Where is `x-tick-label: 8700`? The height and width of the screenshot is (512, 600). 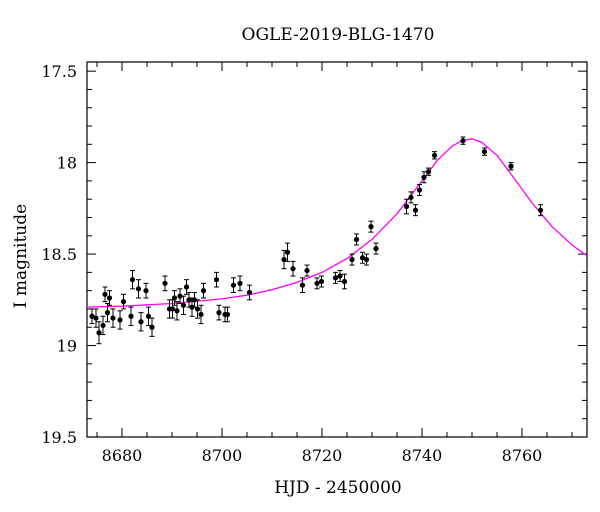 x-tick-label: 8700 is located at coordinates (222, 455).